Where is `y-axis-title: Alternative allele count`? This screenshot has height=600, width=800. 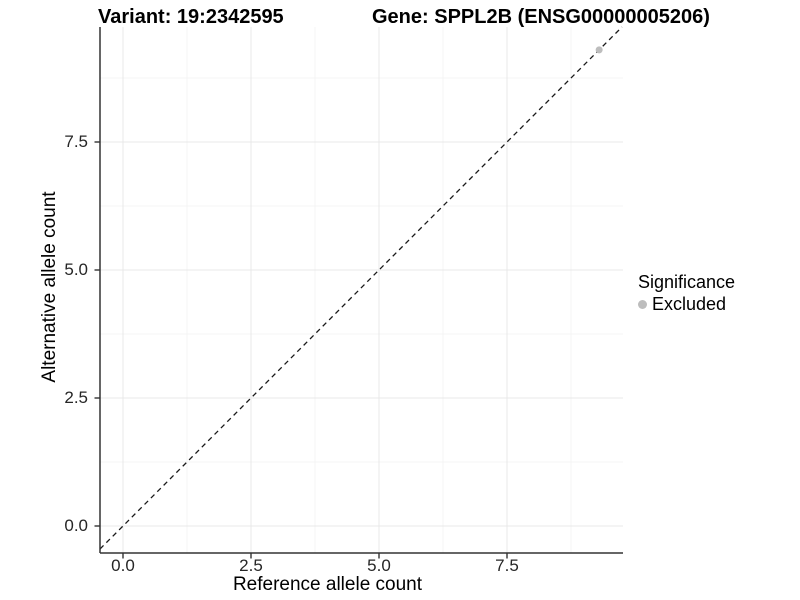 y-axis-title: Alternative allele count is located at coordinates (49, 287).